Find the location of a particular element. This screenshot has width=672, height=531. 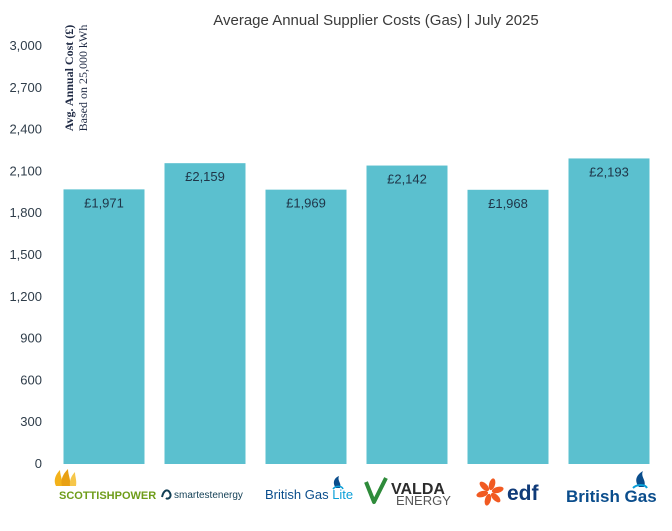

logo-british-gas-lite: British Gas Lite is located at coordinates (309, 489).